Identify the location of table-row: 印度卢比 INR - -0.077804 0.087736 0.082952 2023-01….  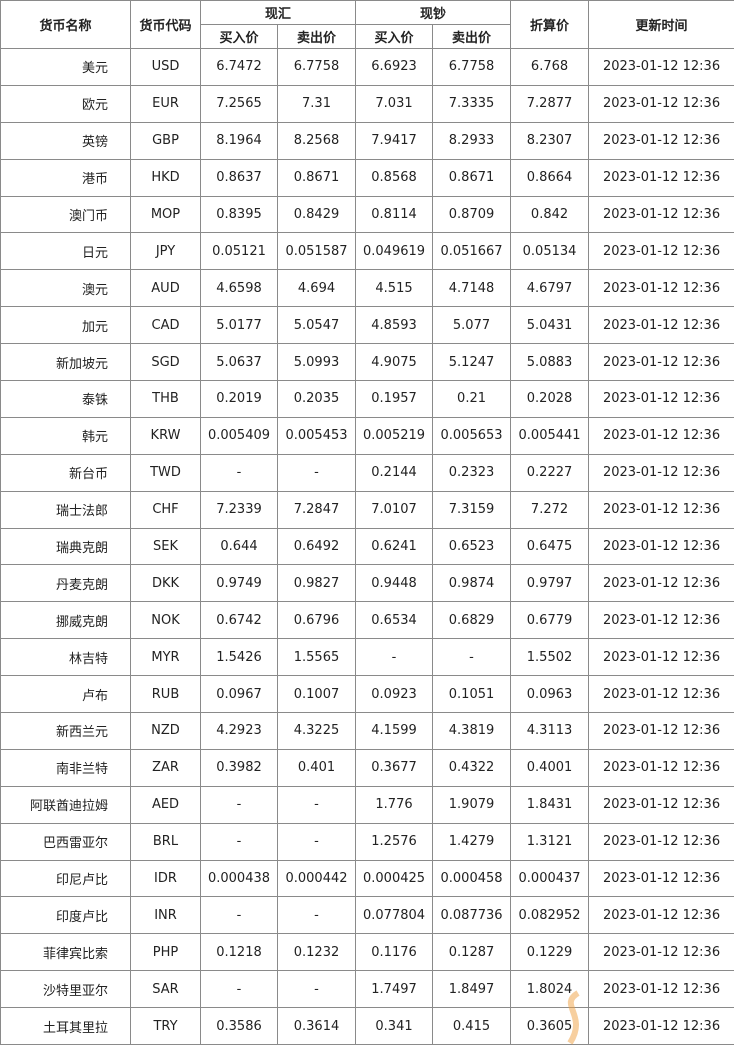
(367, 915).